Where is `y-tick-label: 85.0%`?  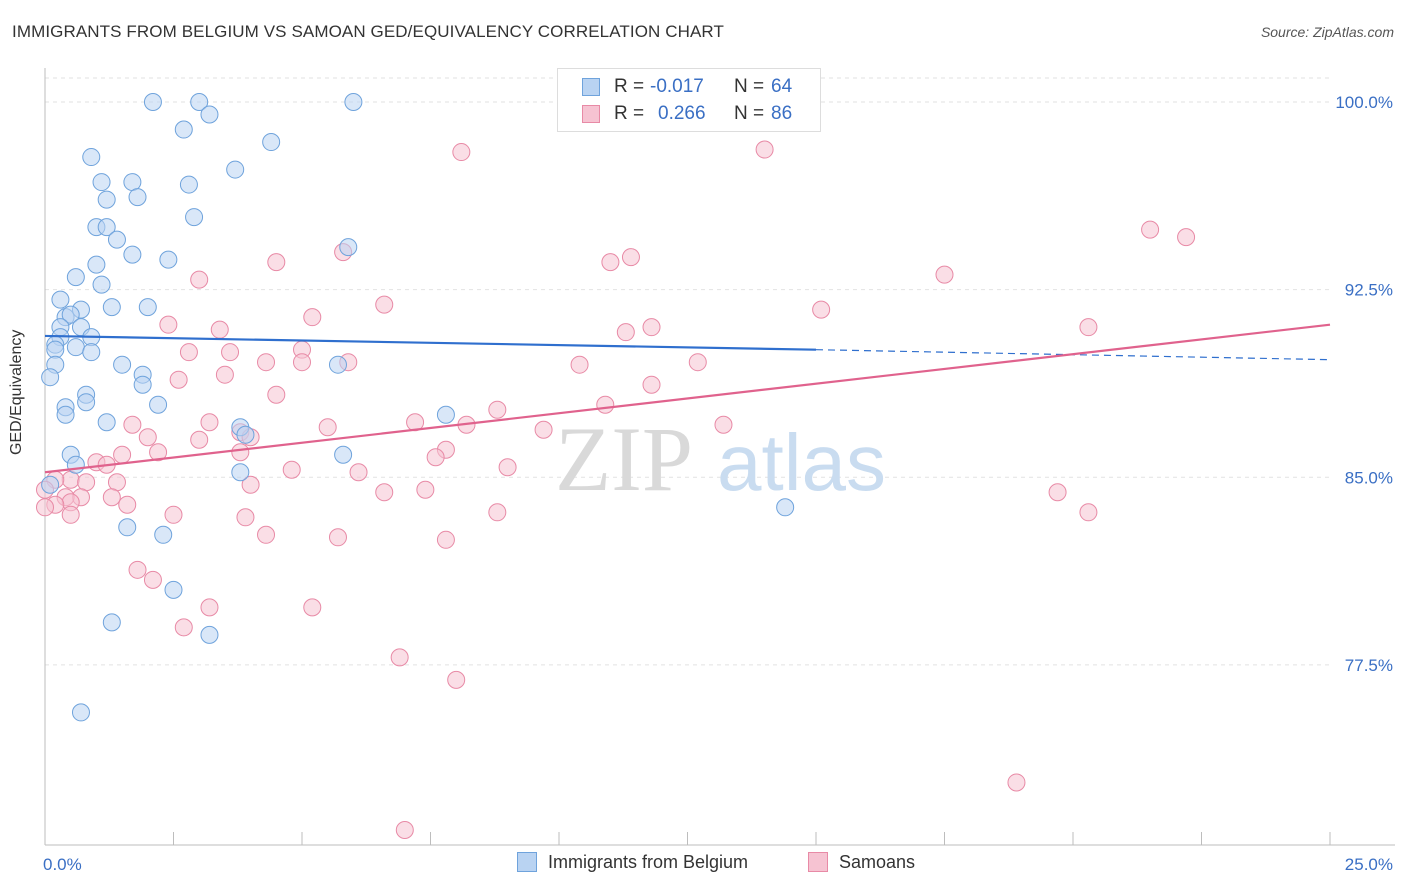 y-tick-label: 85.0% is located at coordinates (1369, 477).